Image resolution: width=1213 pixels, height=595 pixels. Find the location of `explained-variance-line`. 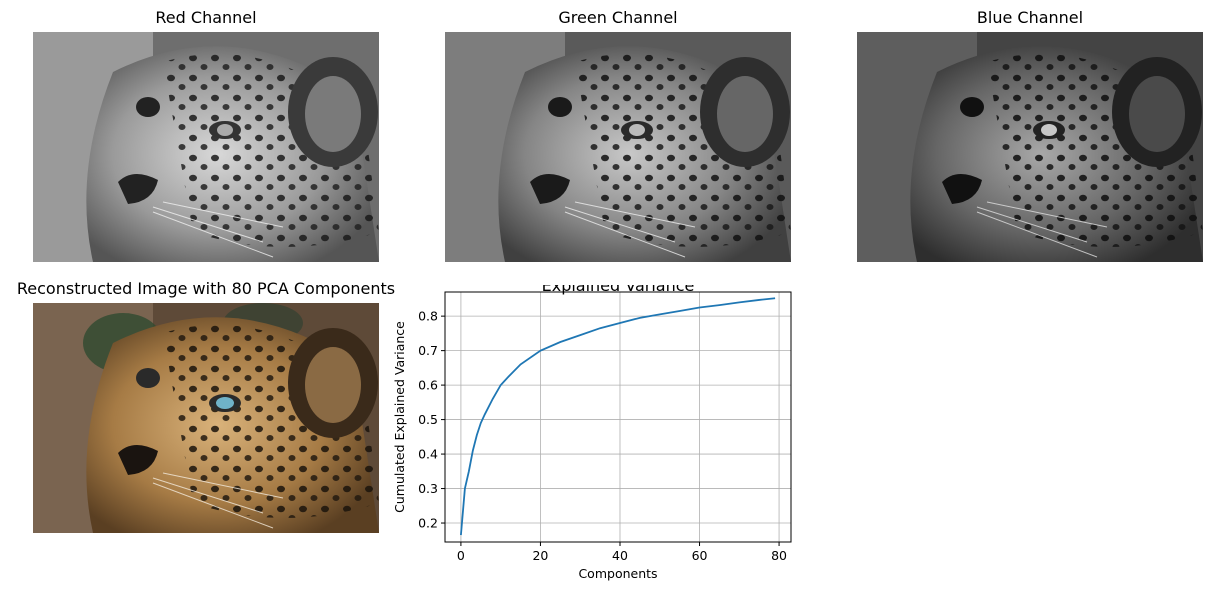

explained-variance-line is located at coordinates (618, 416).